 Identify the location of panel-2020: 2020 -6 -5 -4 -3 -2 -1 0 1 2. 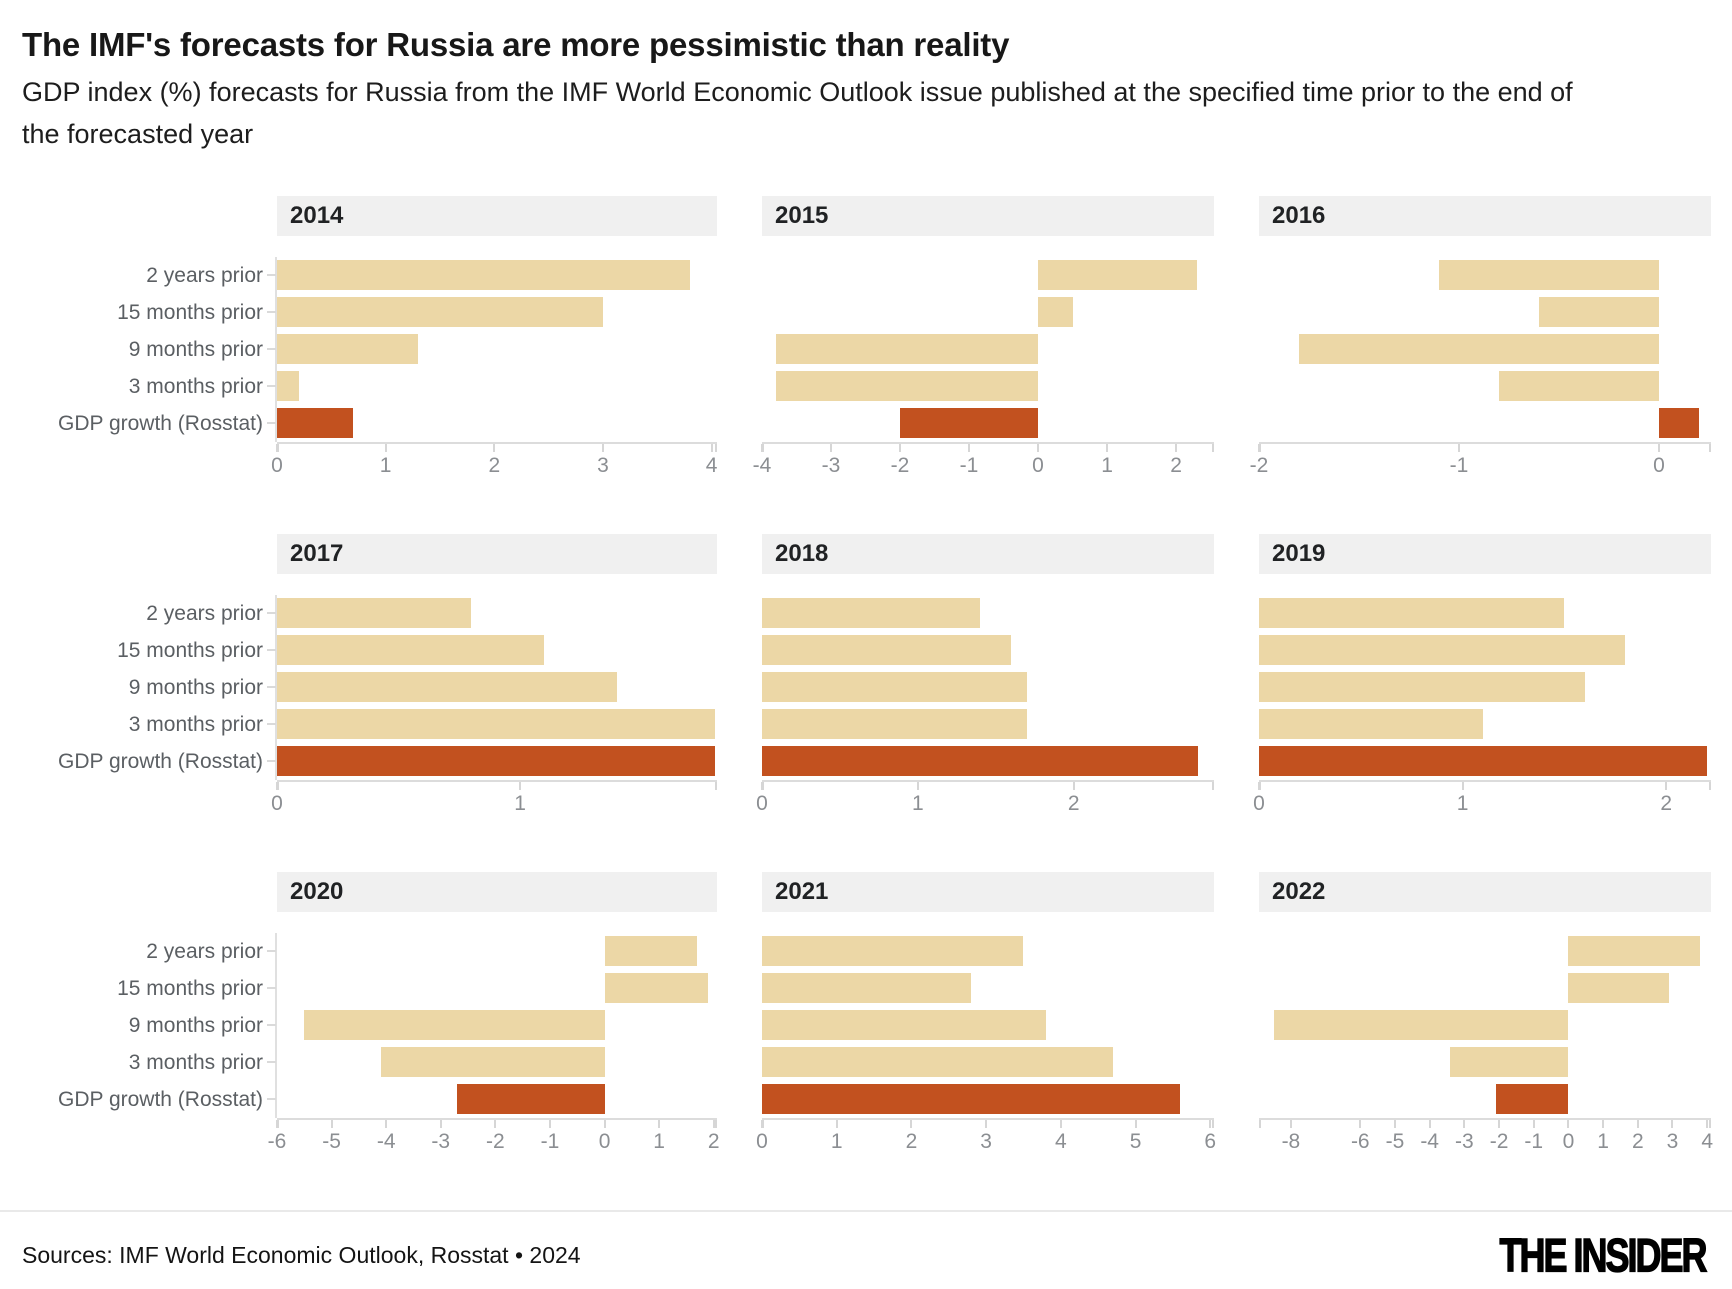
(493, 1012).